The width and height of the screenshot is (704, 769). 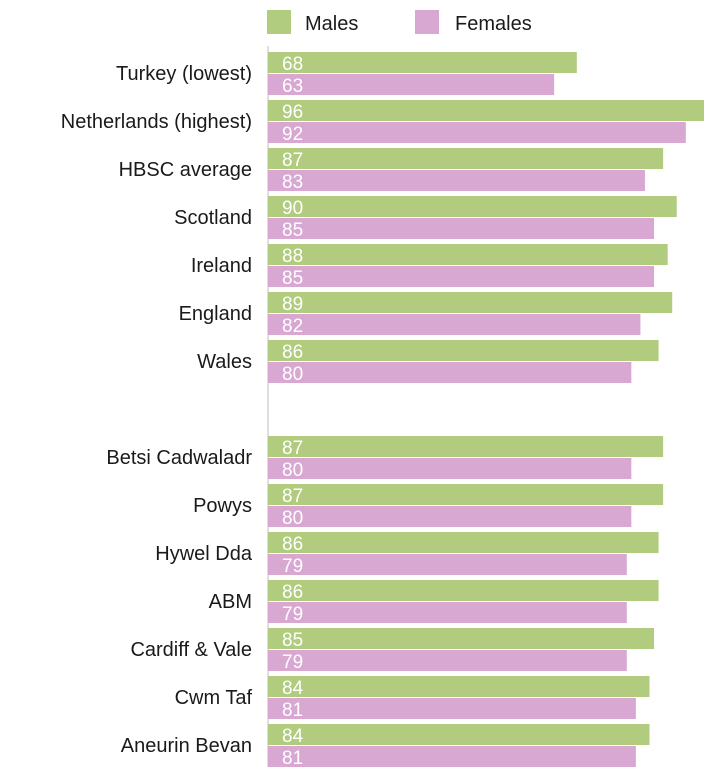 I want to click on bar-females-abm, so click(x=447, y=612).